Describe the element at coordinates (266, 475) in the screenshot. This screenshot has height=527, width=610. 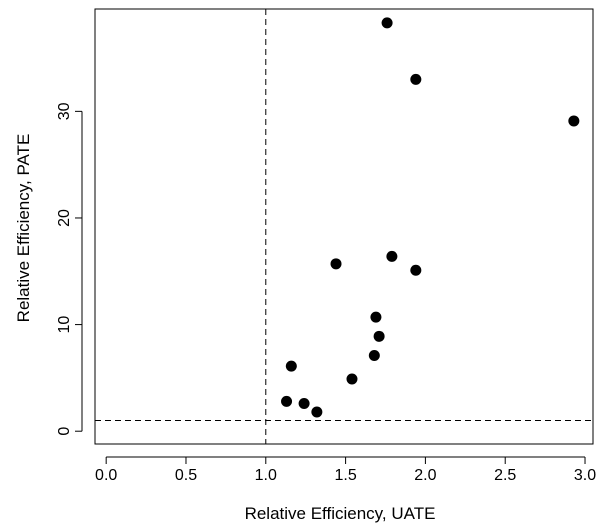
I see `x-tick-label: 1.0` at that location.